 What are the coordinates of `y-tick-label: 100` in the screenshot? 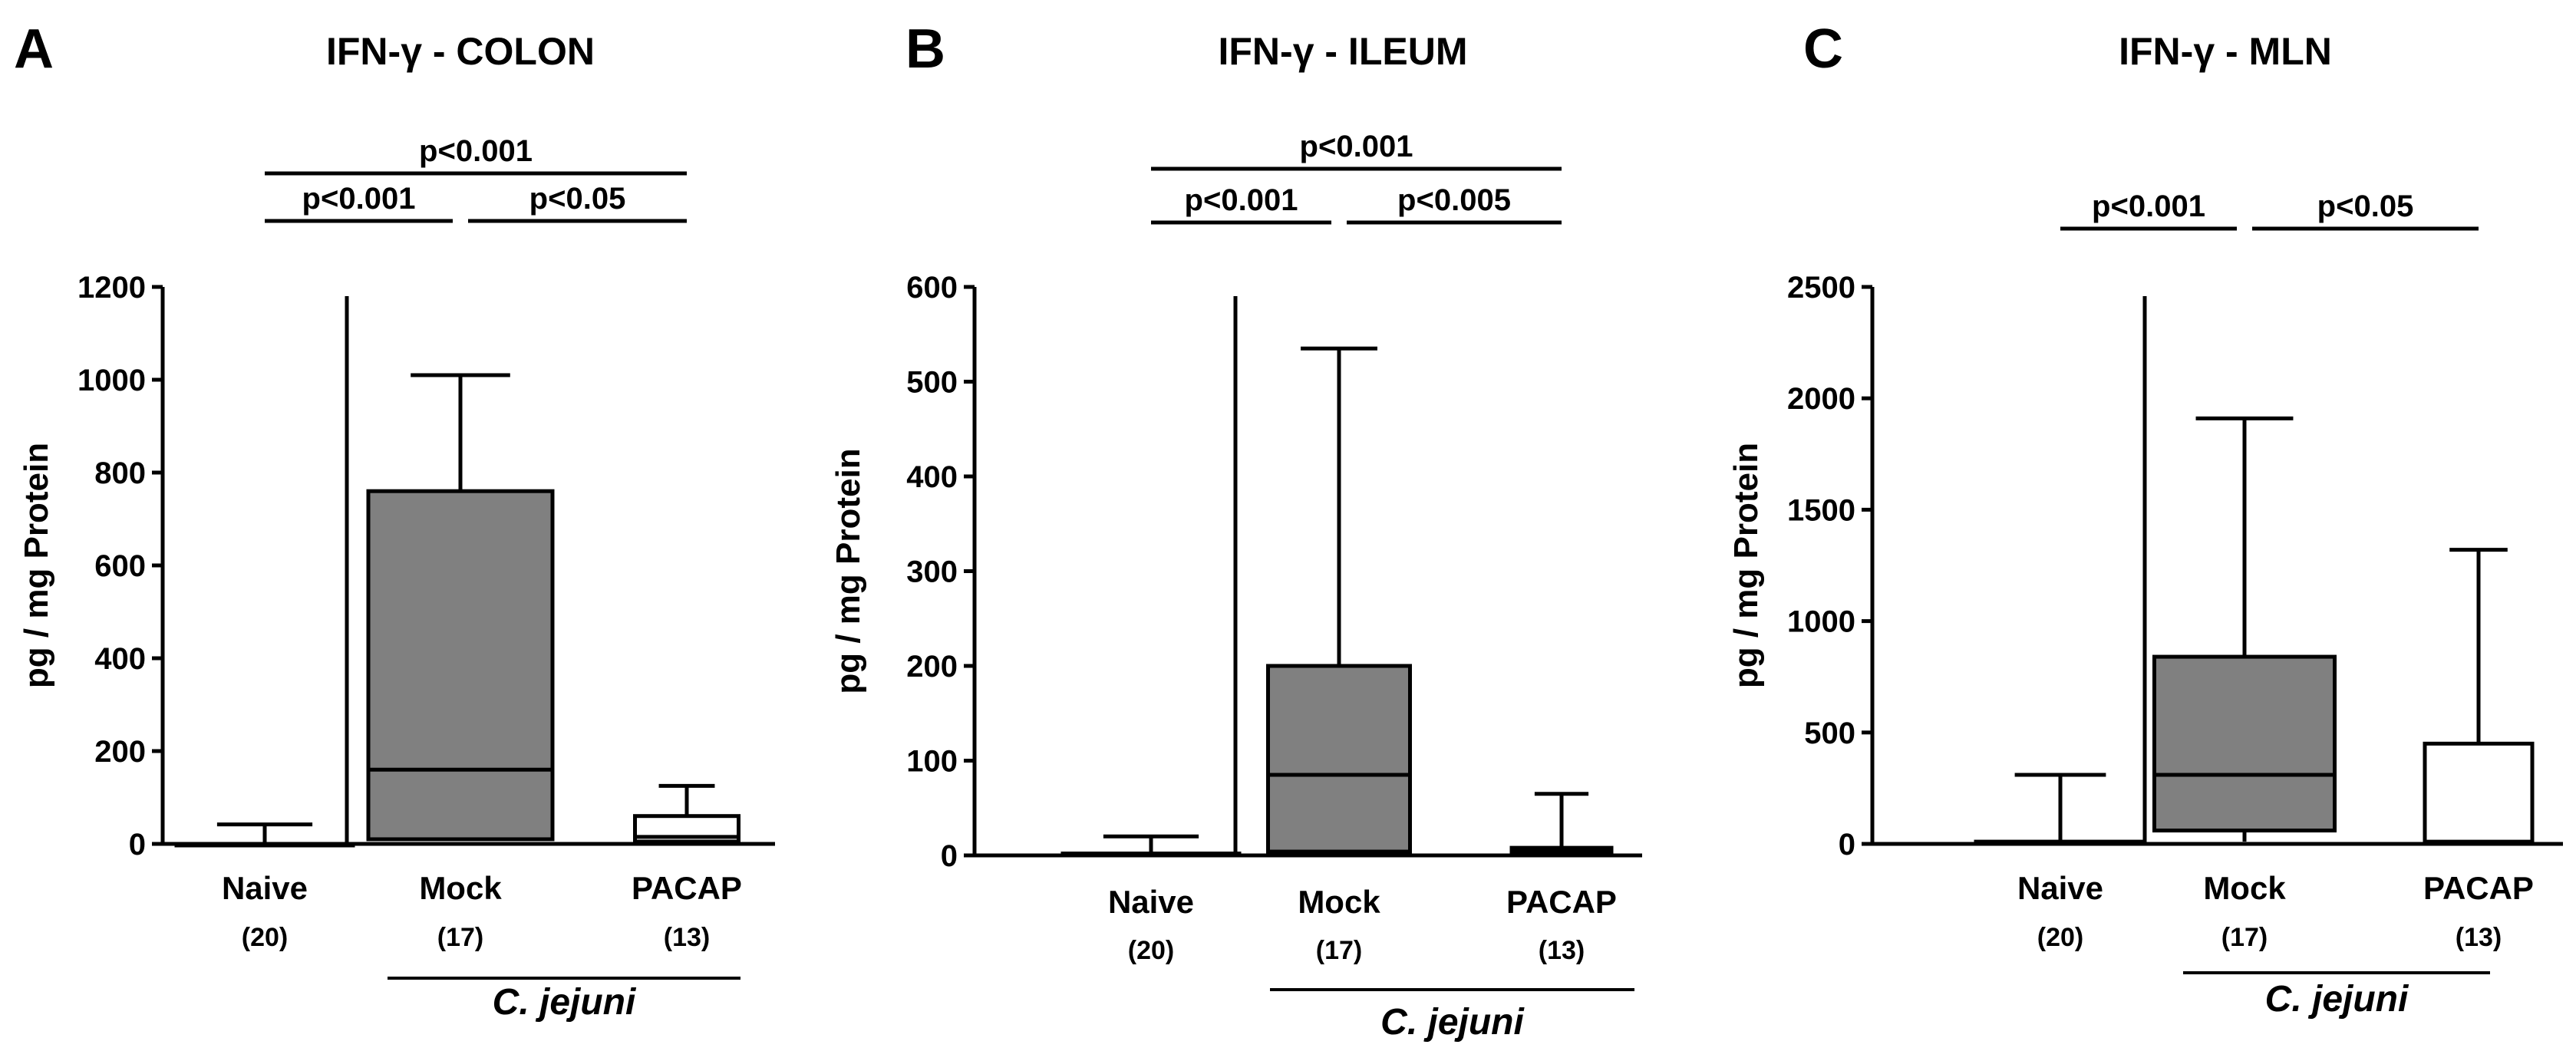 It's located at (932, 762).